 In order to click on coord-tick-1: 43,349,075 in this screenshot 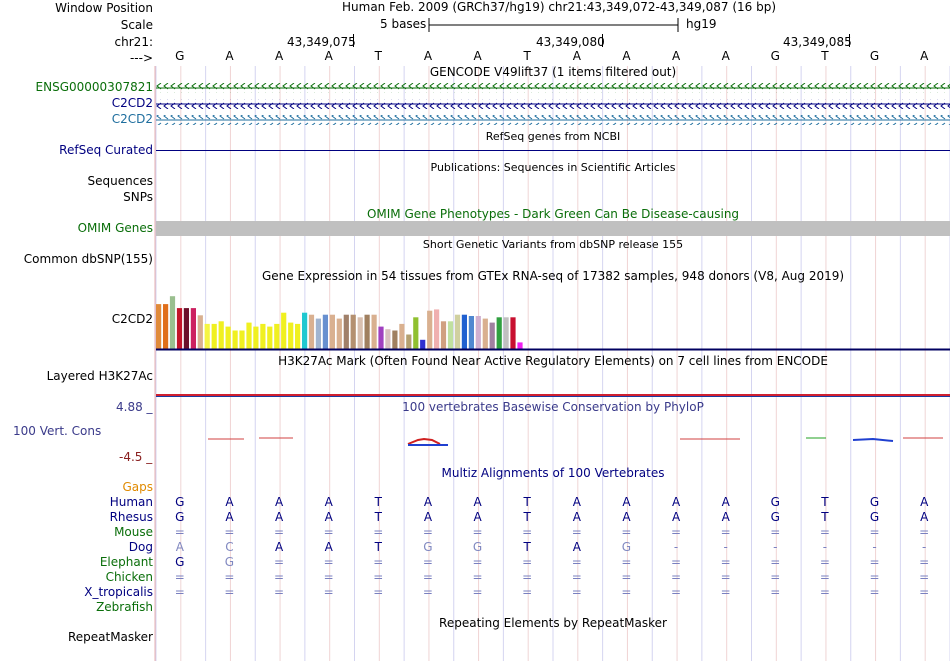, I will do `click(321, 42)`.